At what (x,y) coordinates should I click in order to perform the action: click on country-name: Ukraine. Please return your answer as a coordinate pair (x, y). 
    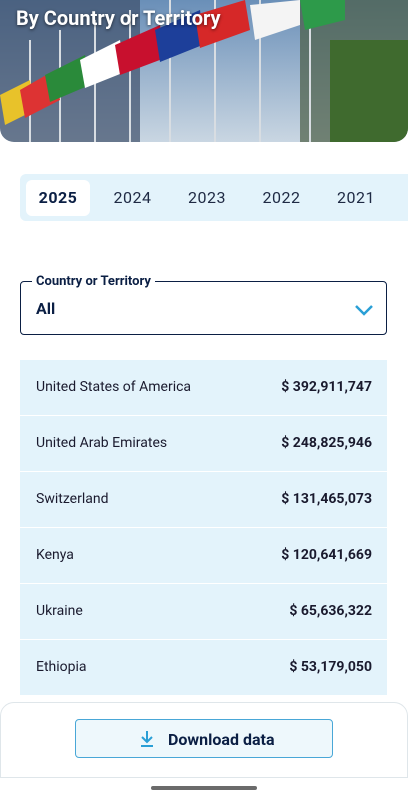
    Looking at the image, I should click on (59, 611).